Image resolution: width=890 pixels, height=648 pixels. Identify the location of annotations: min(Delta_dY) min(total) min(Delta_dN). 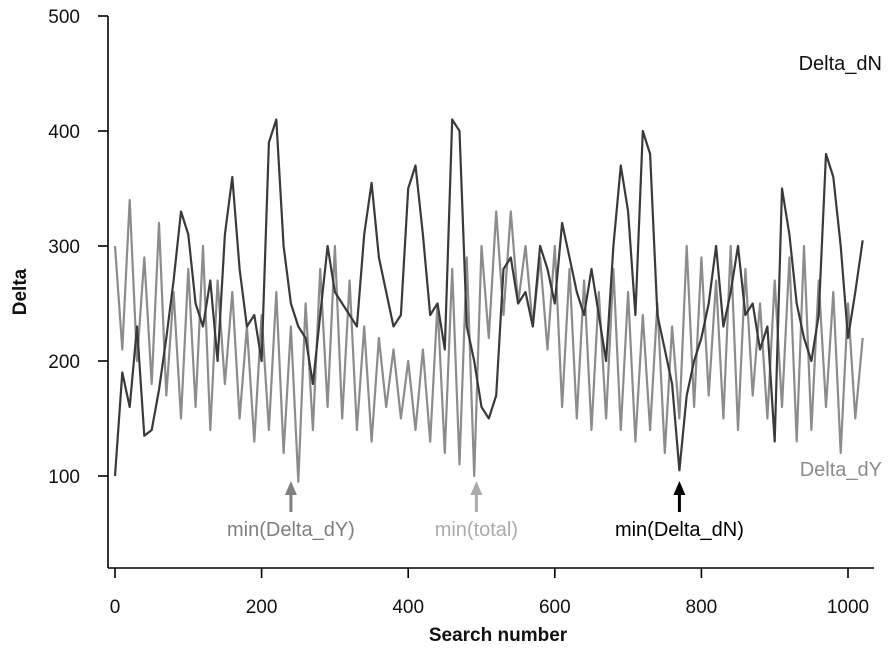
(485, 511).